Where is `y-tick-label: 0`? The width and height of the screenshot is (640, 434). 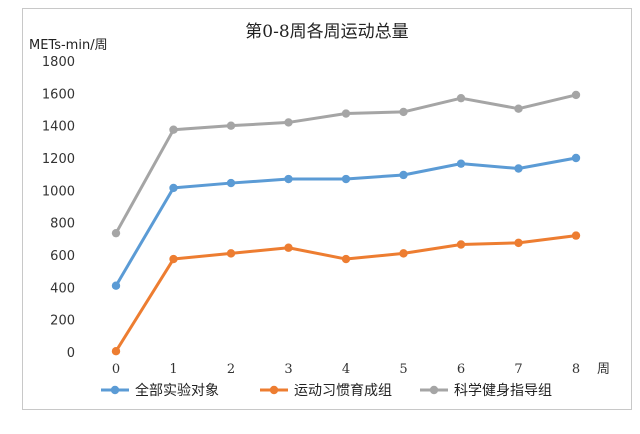 y-tick-label: 0 is located at coordinates (71, 353).